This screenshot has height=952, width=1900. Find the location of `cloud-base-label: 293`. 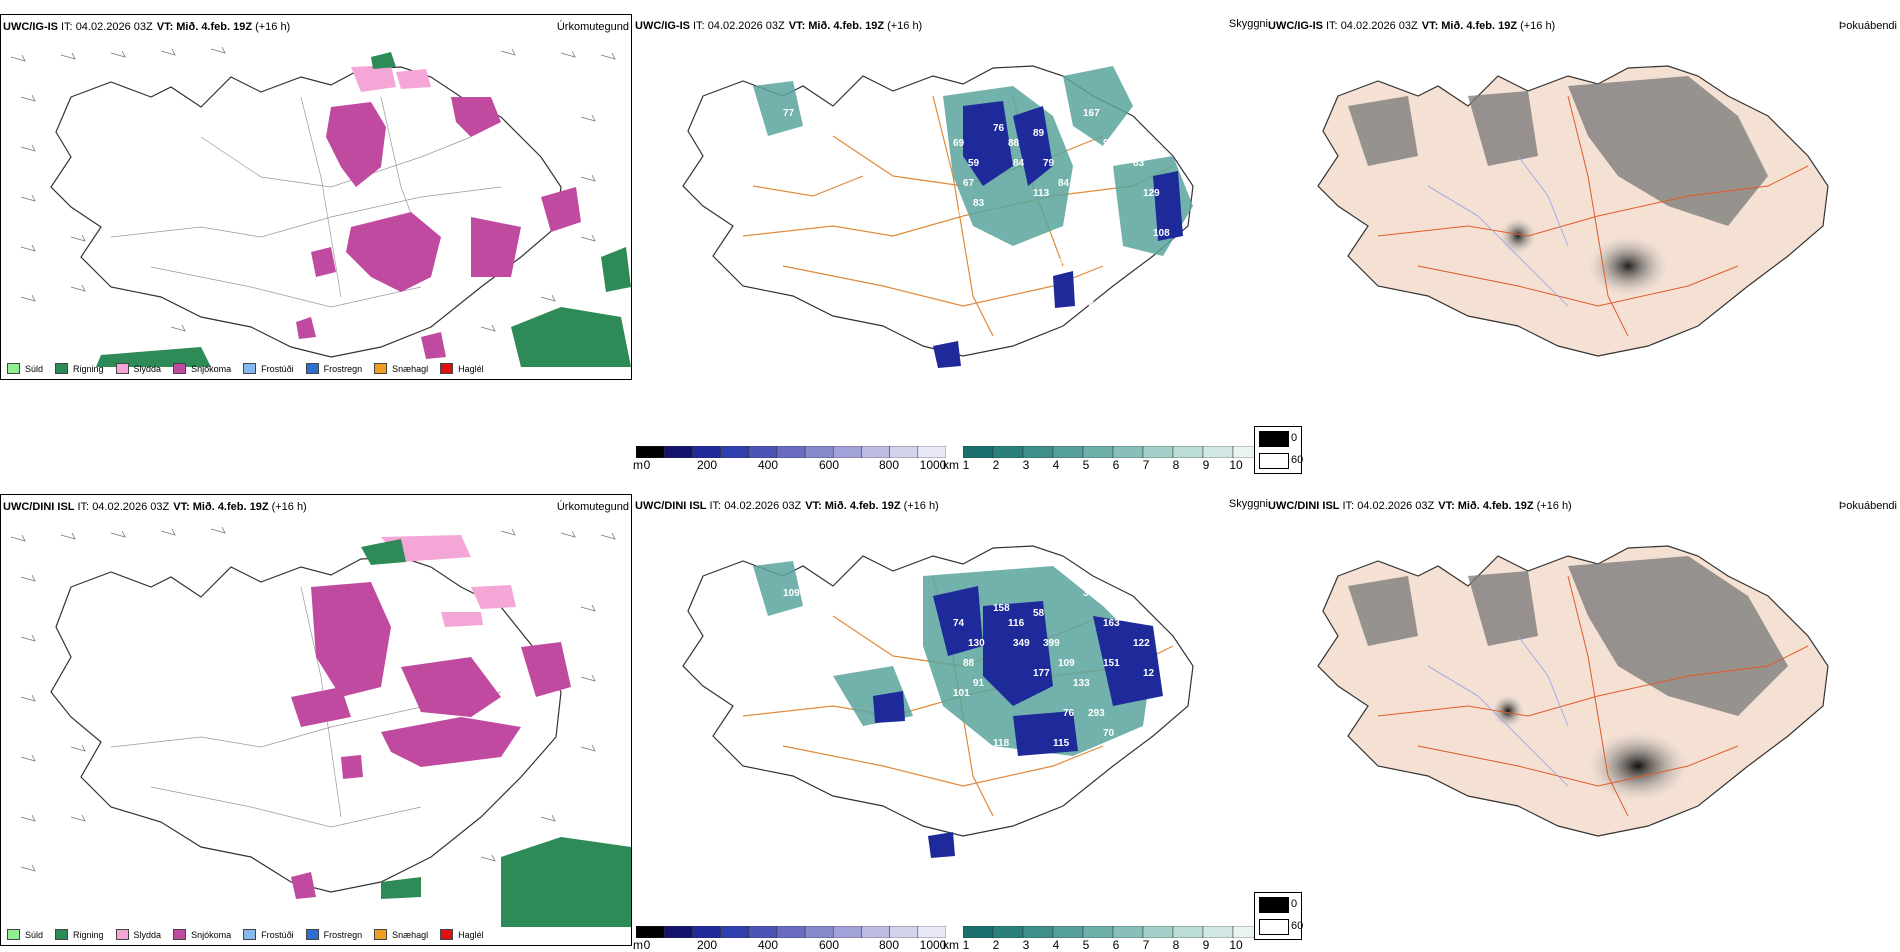

cloud-base-label: 293 is located at coordinates (1096, 713).